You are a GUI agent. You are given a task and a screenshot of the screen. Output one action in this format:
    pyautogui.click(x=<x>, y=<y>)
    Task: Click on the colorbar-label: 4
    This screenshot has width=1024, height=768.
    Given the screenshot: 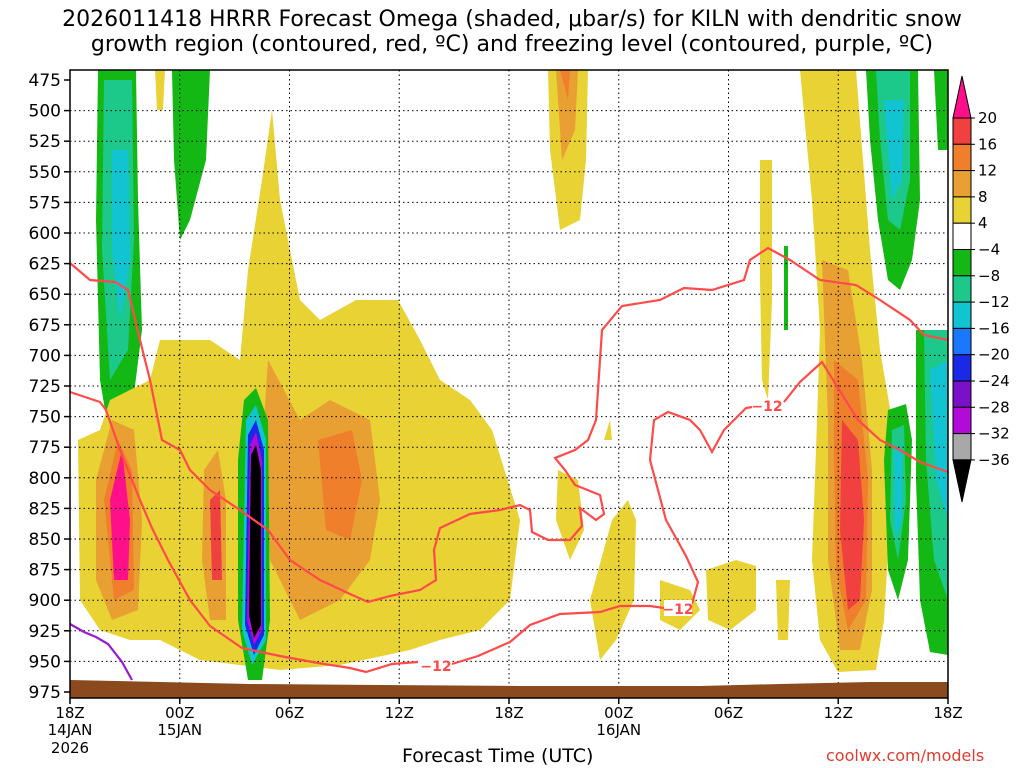 What is the action you would take?
    pyautogui.click(x=983, y=223)
    